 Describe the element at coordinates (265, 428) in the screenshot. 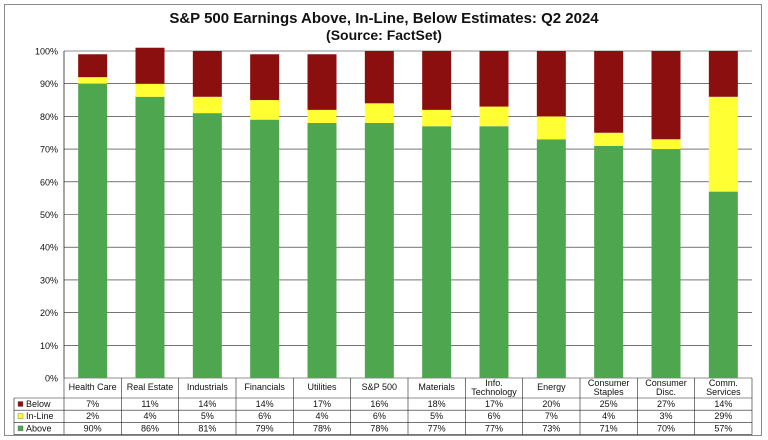

I see `data-label: 79%` at that location.